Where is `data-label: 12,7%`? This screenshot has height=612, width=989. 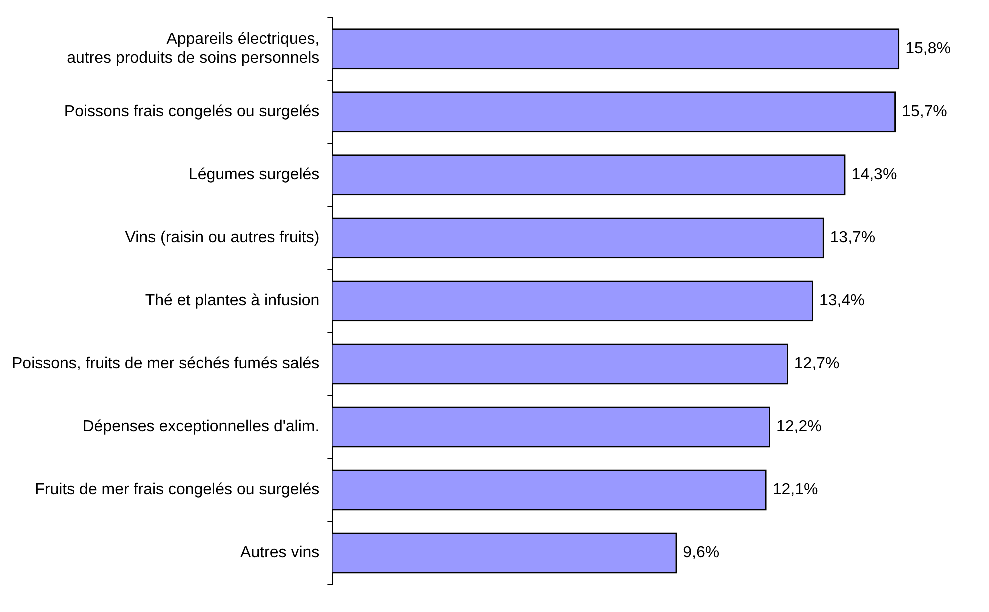
data-label: 12,7% is located at coordinates (817, 364).